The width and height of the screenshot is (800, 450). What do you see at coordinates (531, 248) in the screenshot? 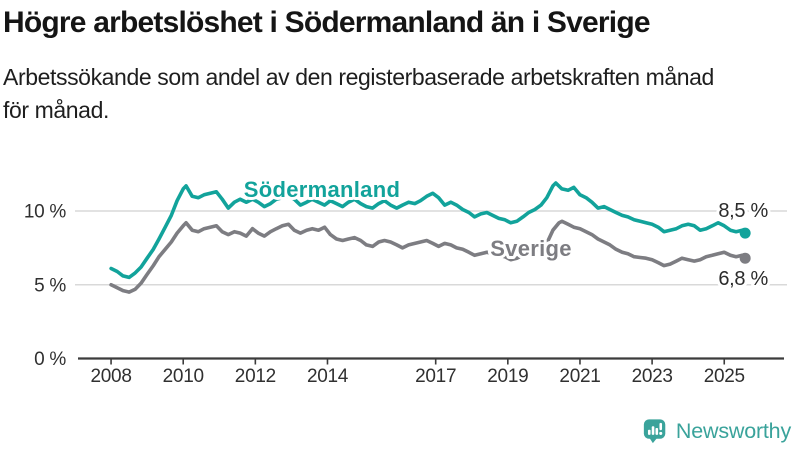
I see `series-label-sverige: Sverige` at bounding box center [531, 248].